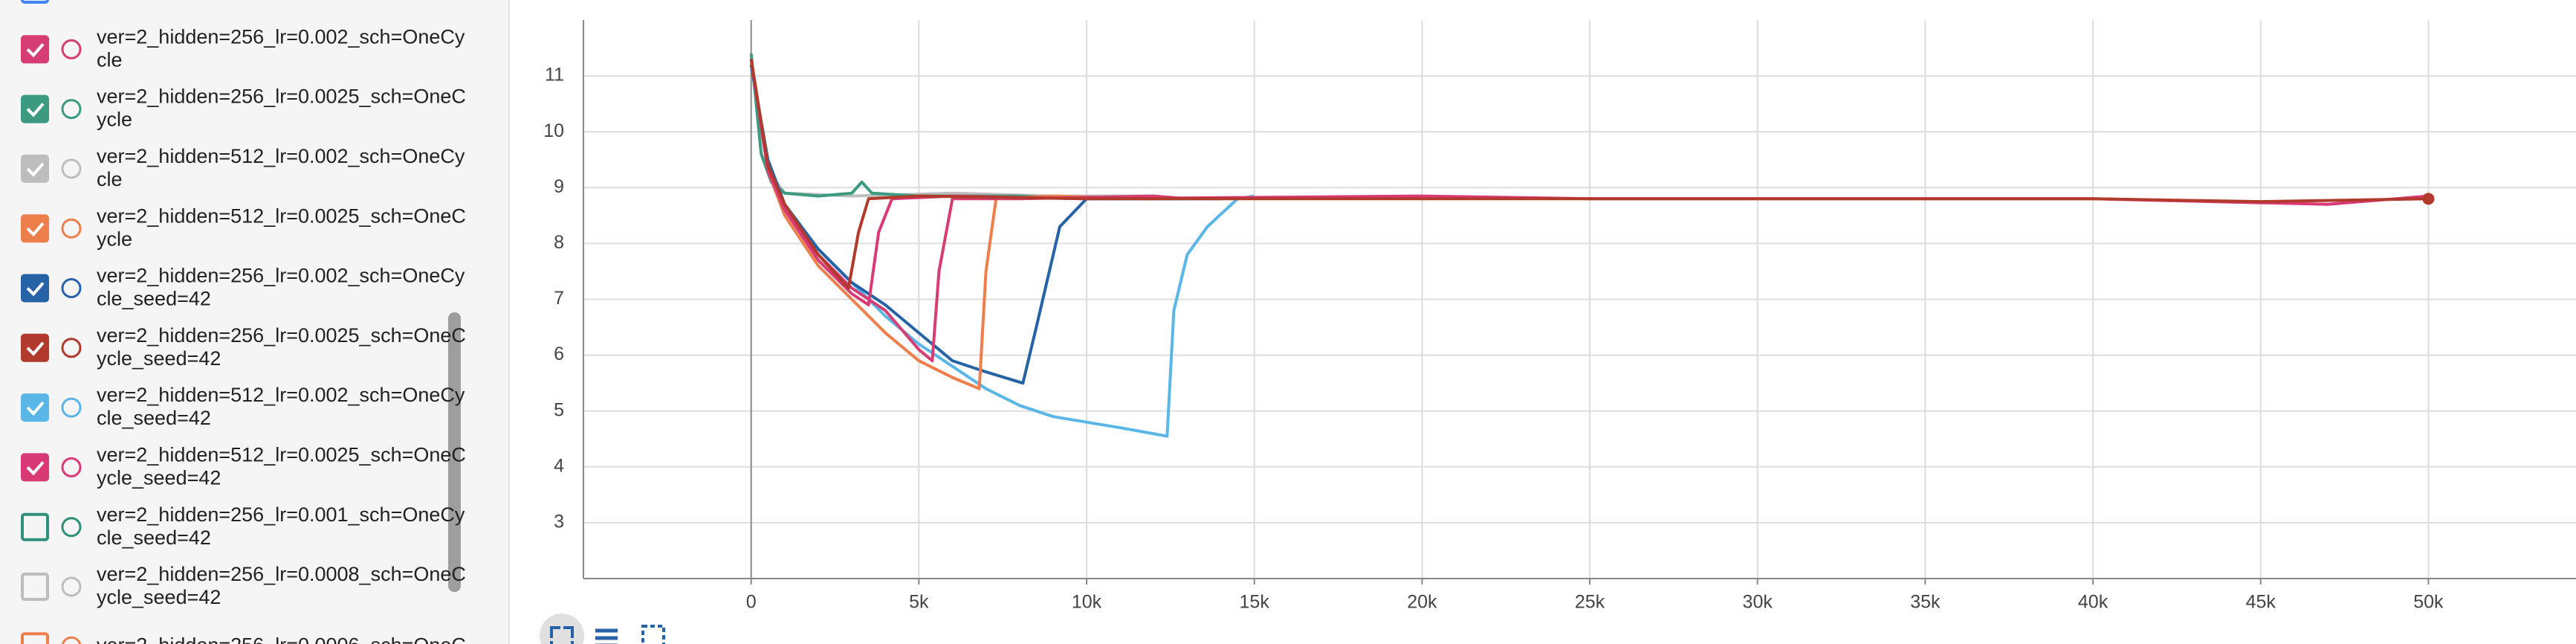  I want to click on fit-button-bg, so click(562, 629).